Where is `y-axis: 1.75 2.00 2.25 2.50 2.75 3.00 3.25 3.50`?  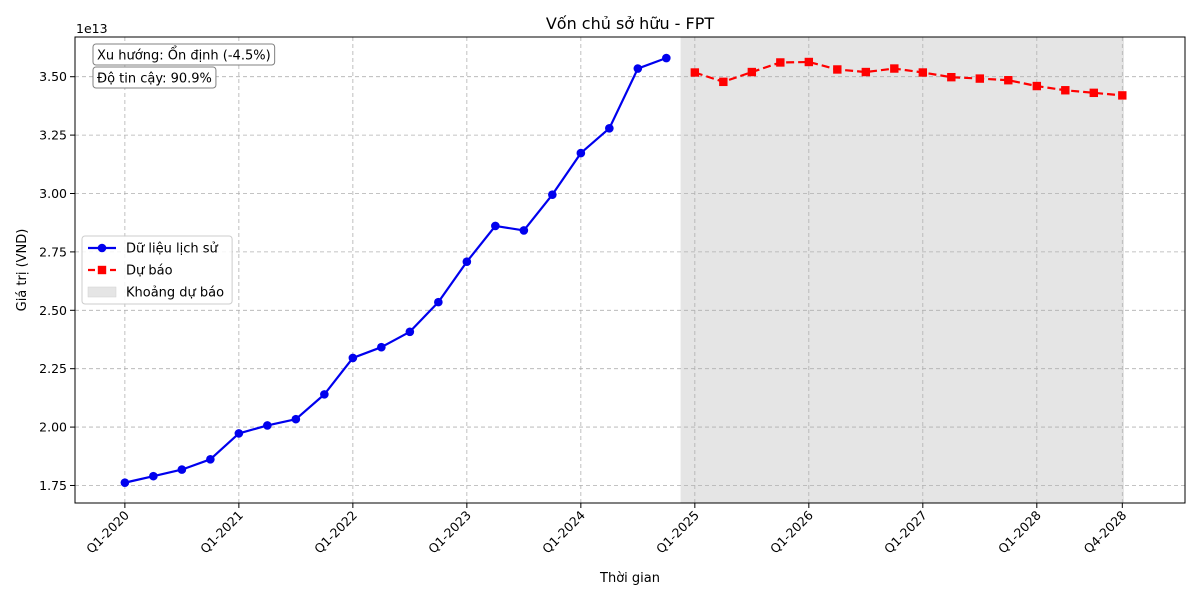
y-axis: 1.75 2.00 2.25 2.50 2.75 3.00 3.25 3.50 is located at coordinates (57, 281).